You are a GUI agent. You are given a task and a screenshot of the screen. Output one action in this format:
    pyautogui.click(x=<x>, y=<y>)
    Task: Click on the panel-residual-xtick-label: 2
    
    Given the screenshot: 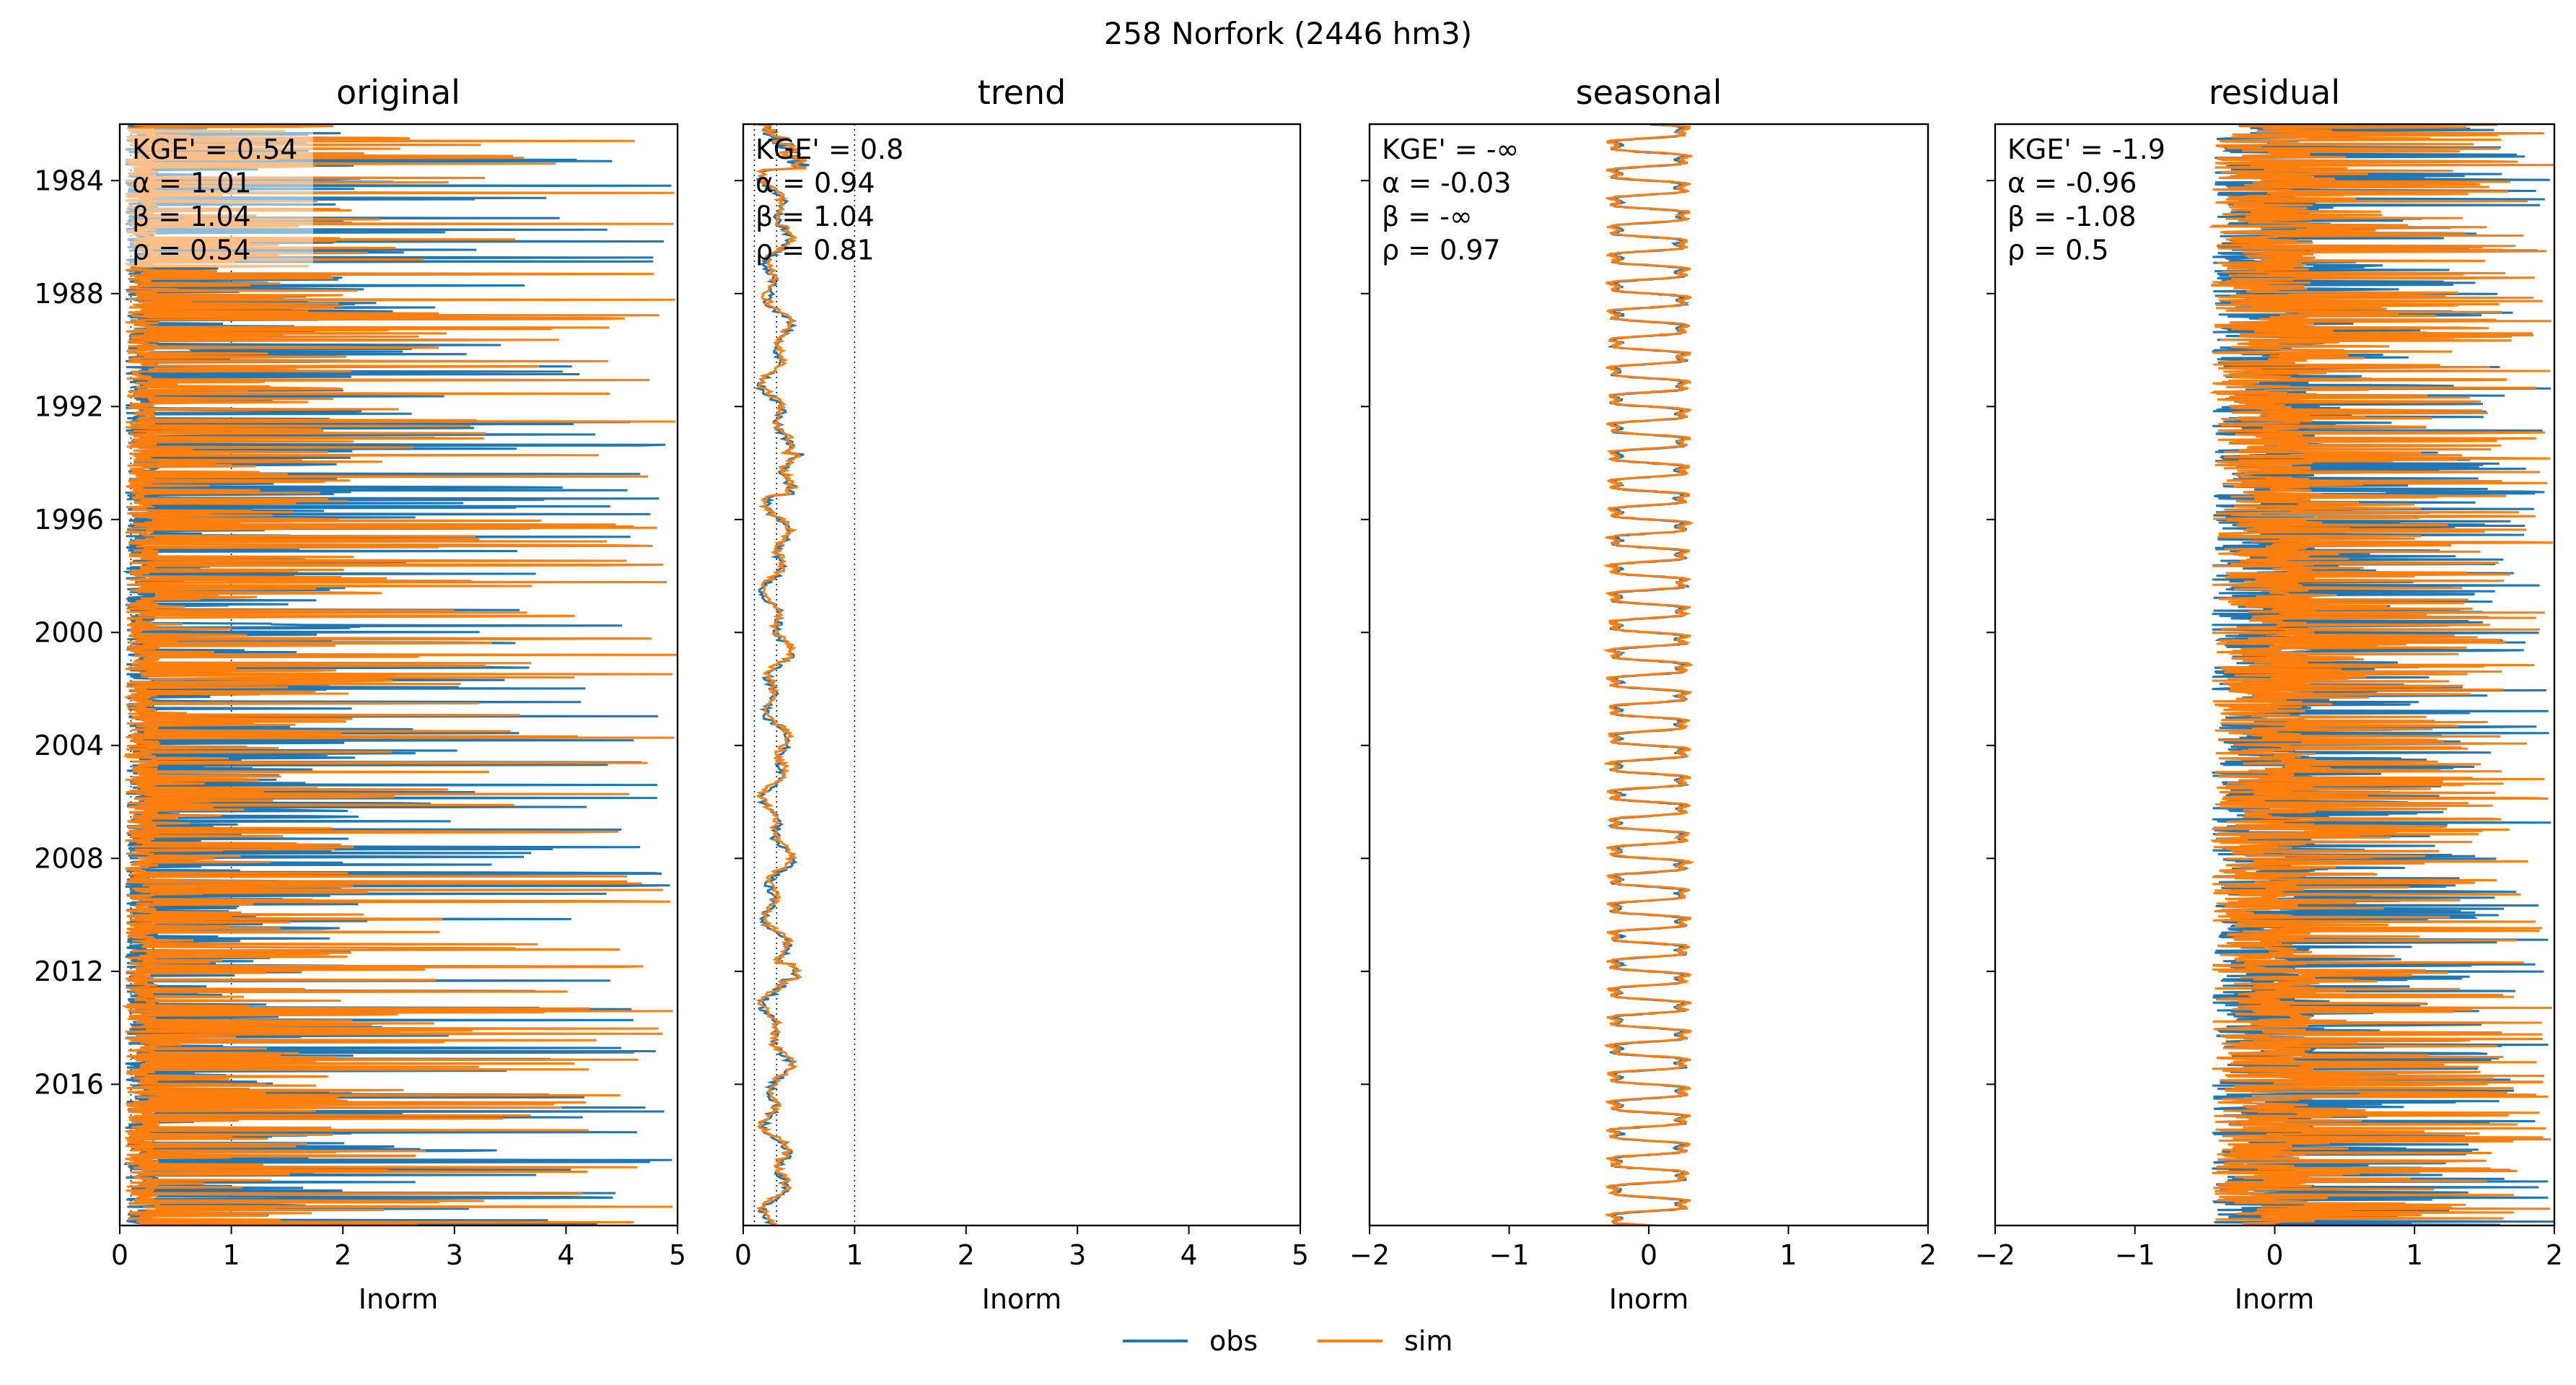 What is the action you would take?
    pyautogui.click(x=2554, y=1255)
    